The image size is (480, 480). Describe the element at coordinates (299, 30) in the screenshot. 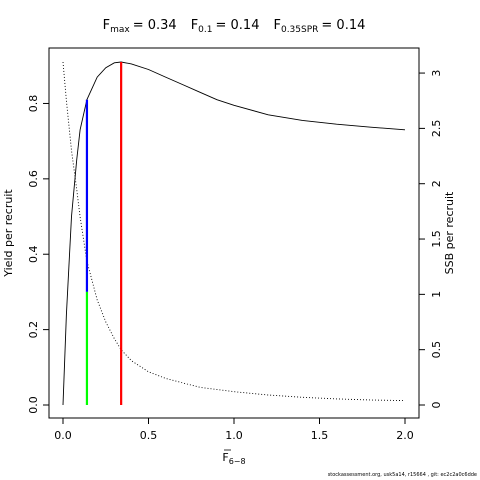

I see `title-fspr-subscript: 0.35SPR` at that location.